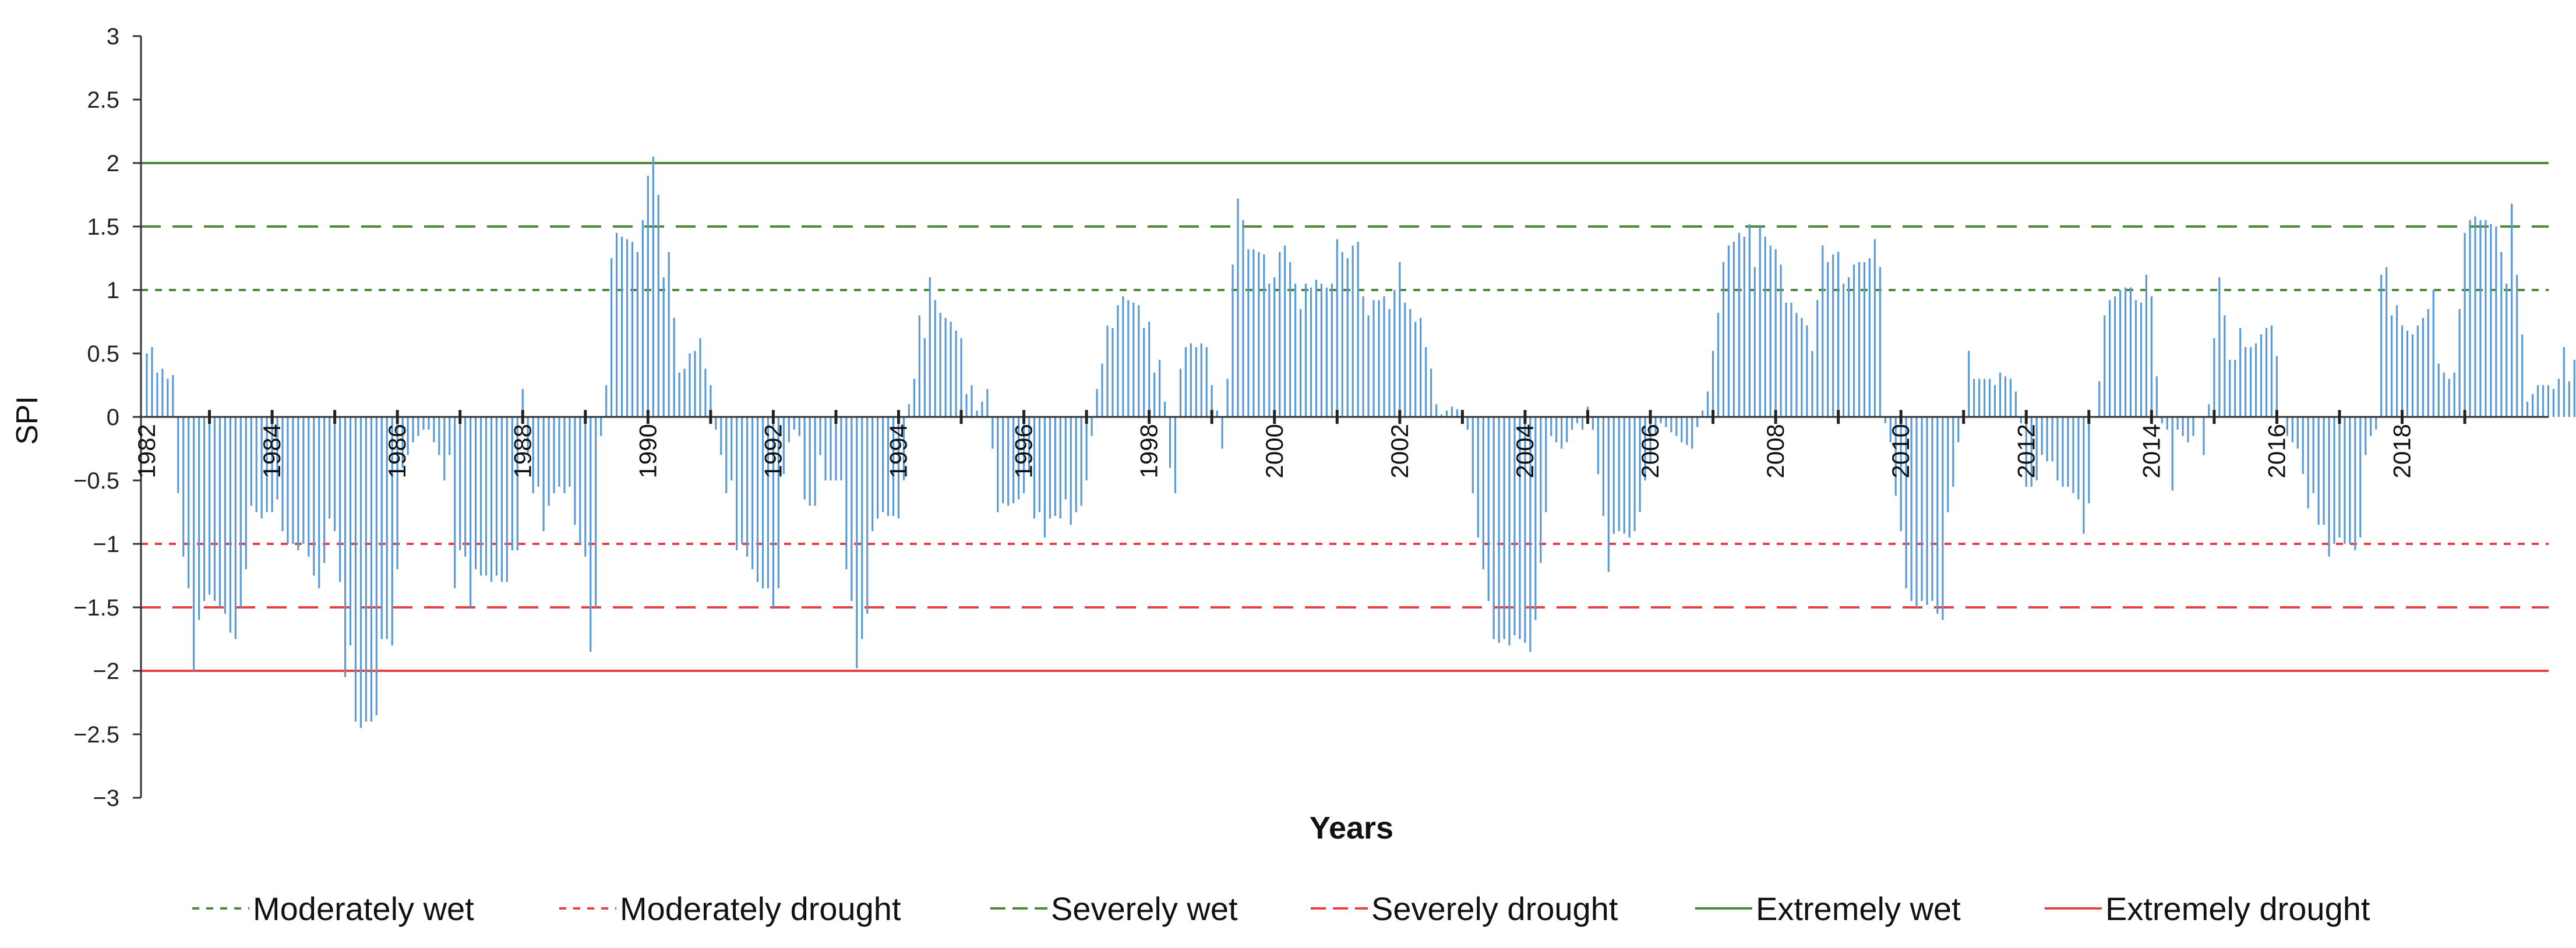 The width and height of the screenshot is (2576, 948). Describe the element at coordinates (647, 451) in the screenshot. I see `x-tick-label: 1990` at that location.